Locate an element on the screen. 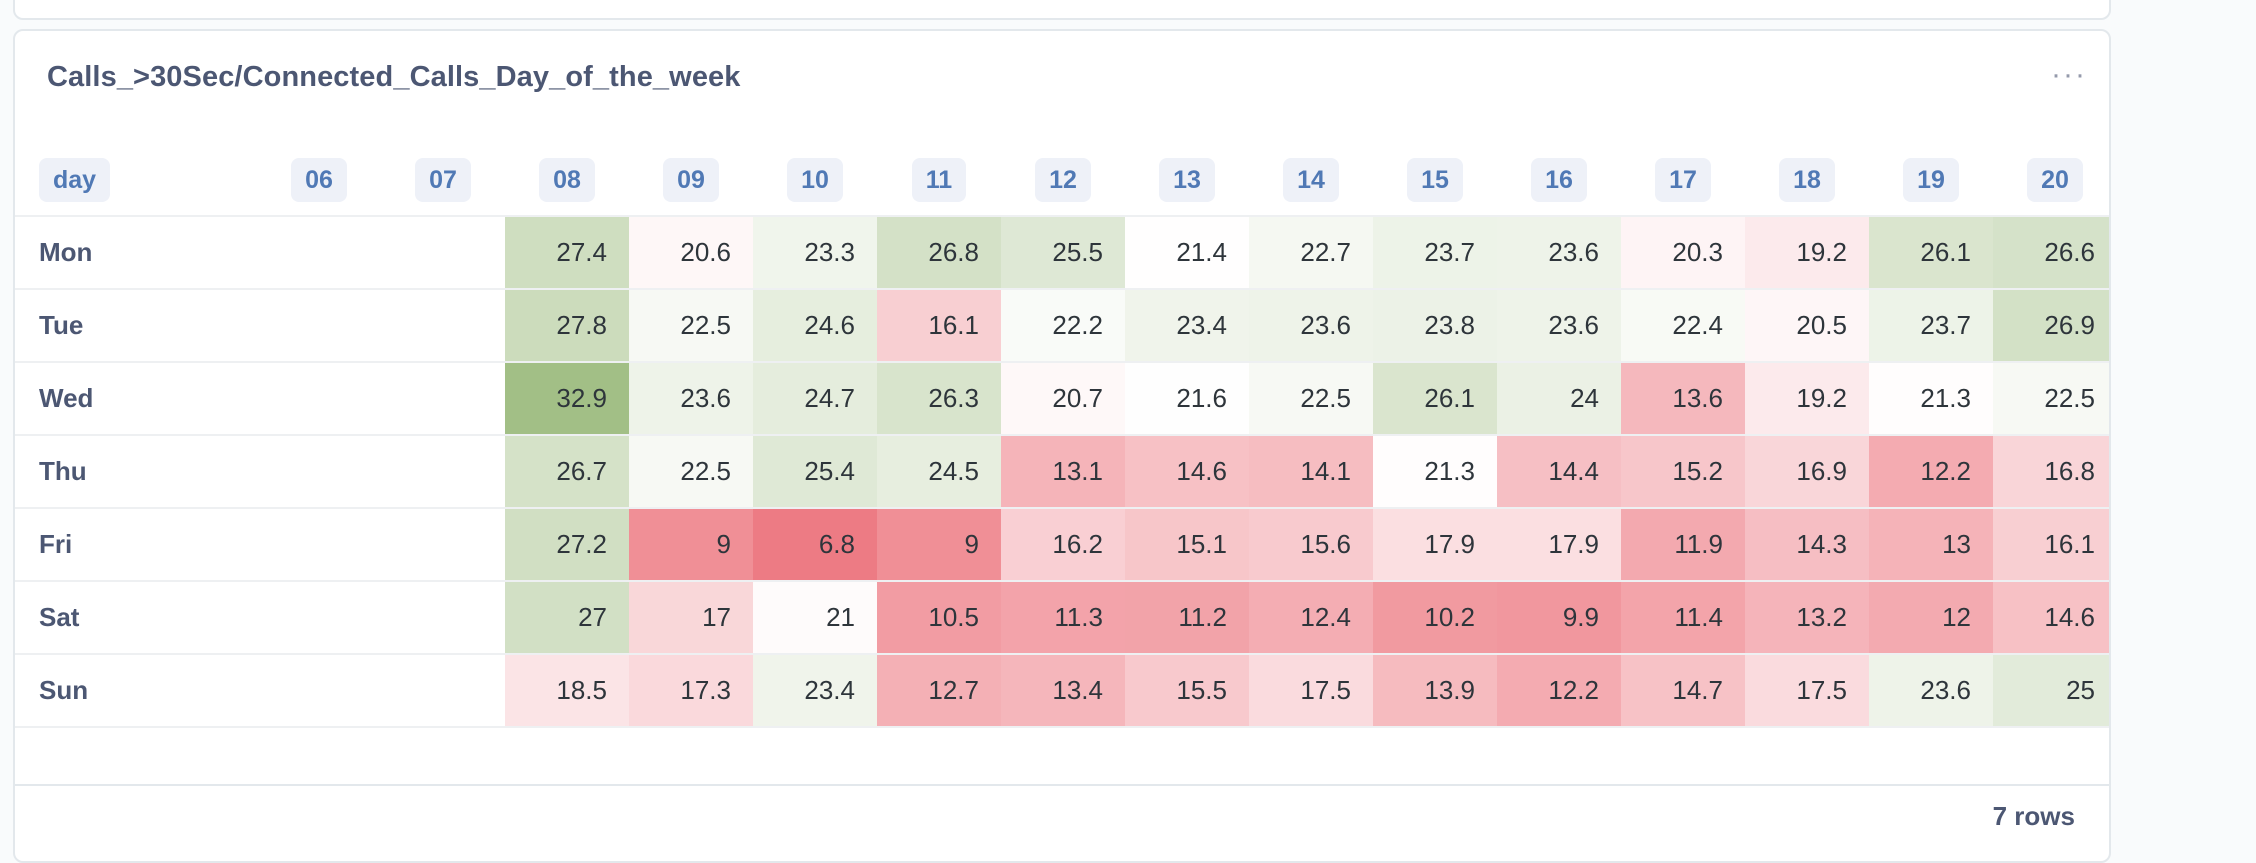  heat-cell: 32.9 is located at coordinates (567, 398).